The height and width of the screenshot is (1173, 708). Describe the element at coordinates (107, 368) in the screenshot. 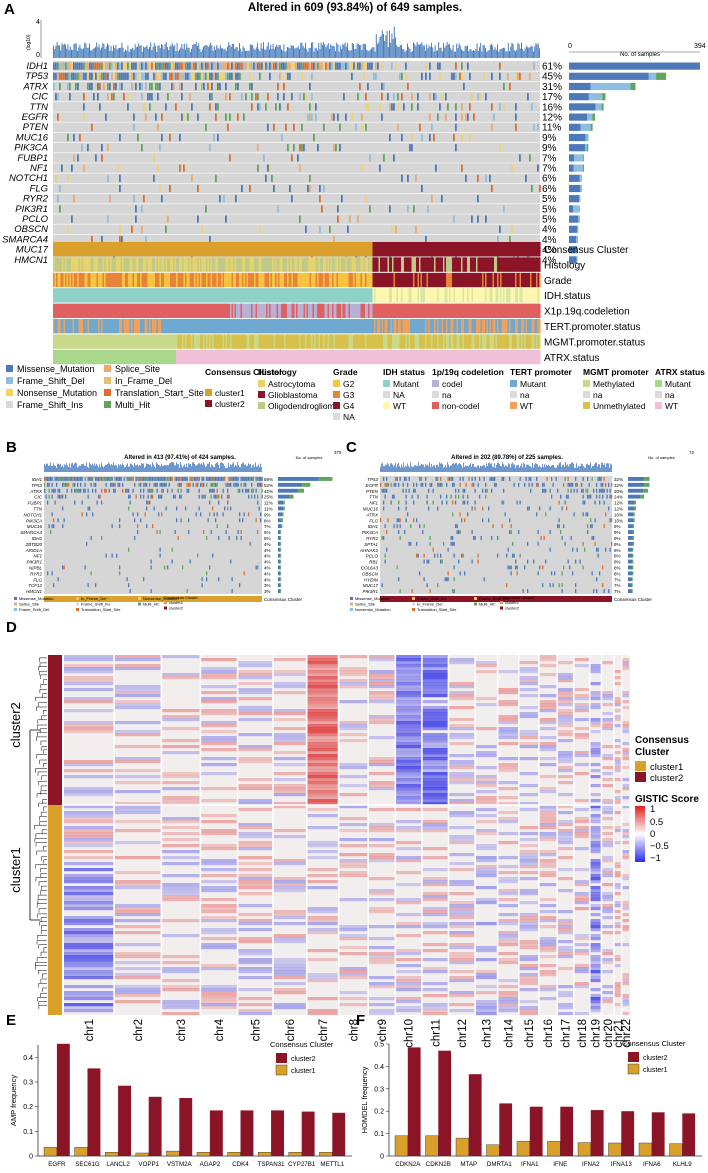

I see `legend-swatch` at that location.